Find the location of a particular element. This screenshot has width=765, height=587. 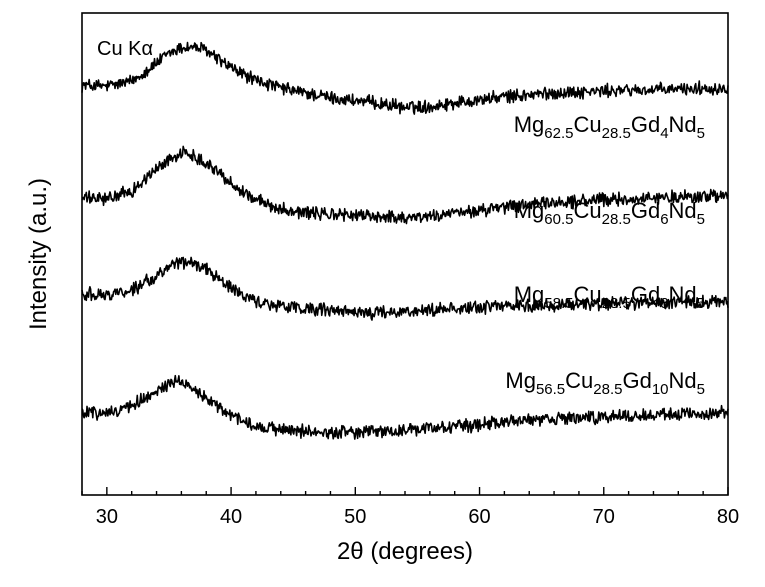

x-tick-label: 80 is located at coordinates (728, 517).